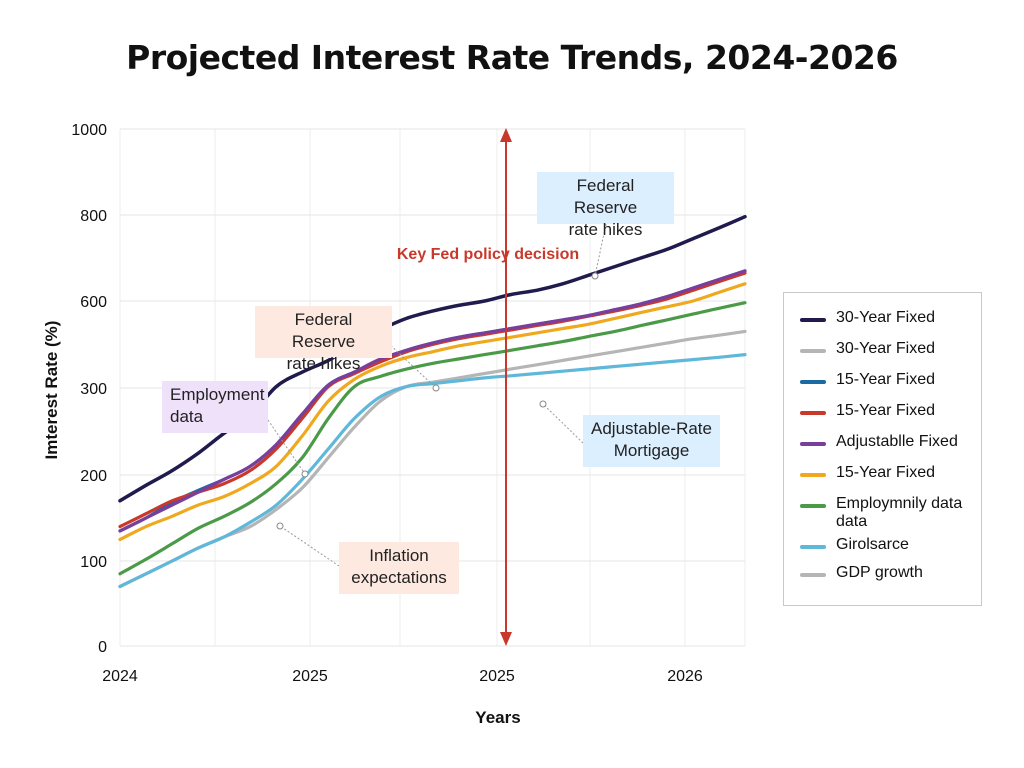 The height and width of the screenshot is (768, 1024). I want to click on marker-arrow-down, so click(506, 639).